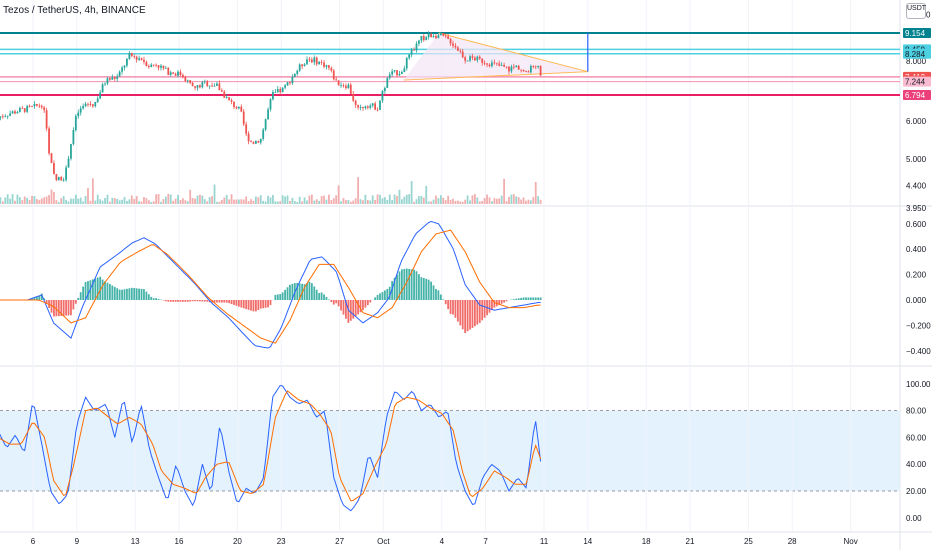  What do you see at coordinates (916, 249) in the screenshot?
I see `macd-tick-label: 0.400` at bounding box center [916, 249].